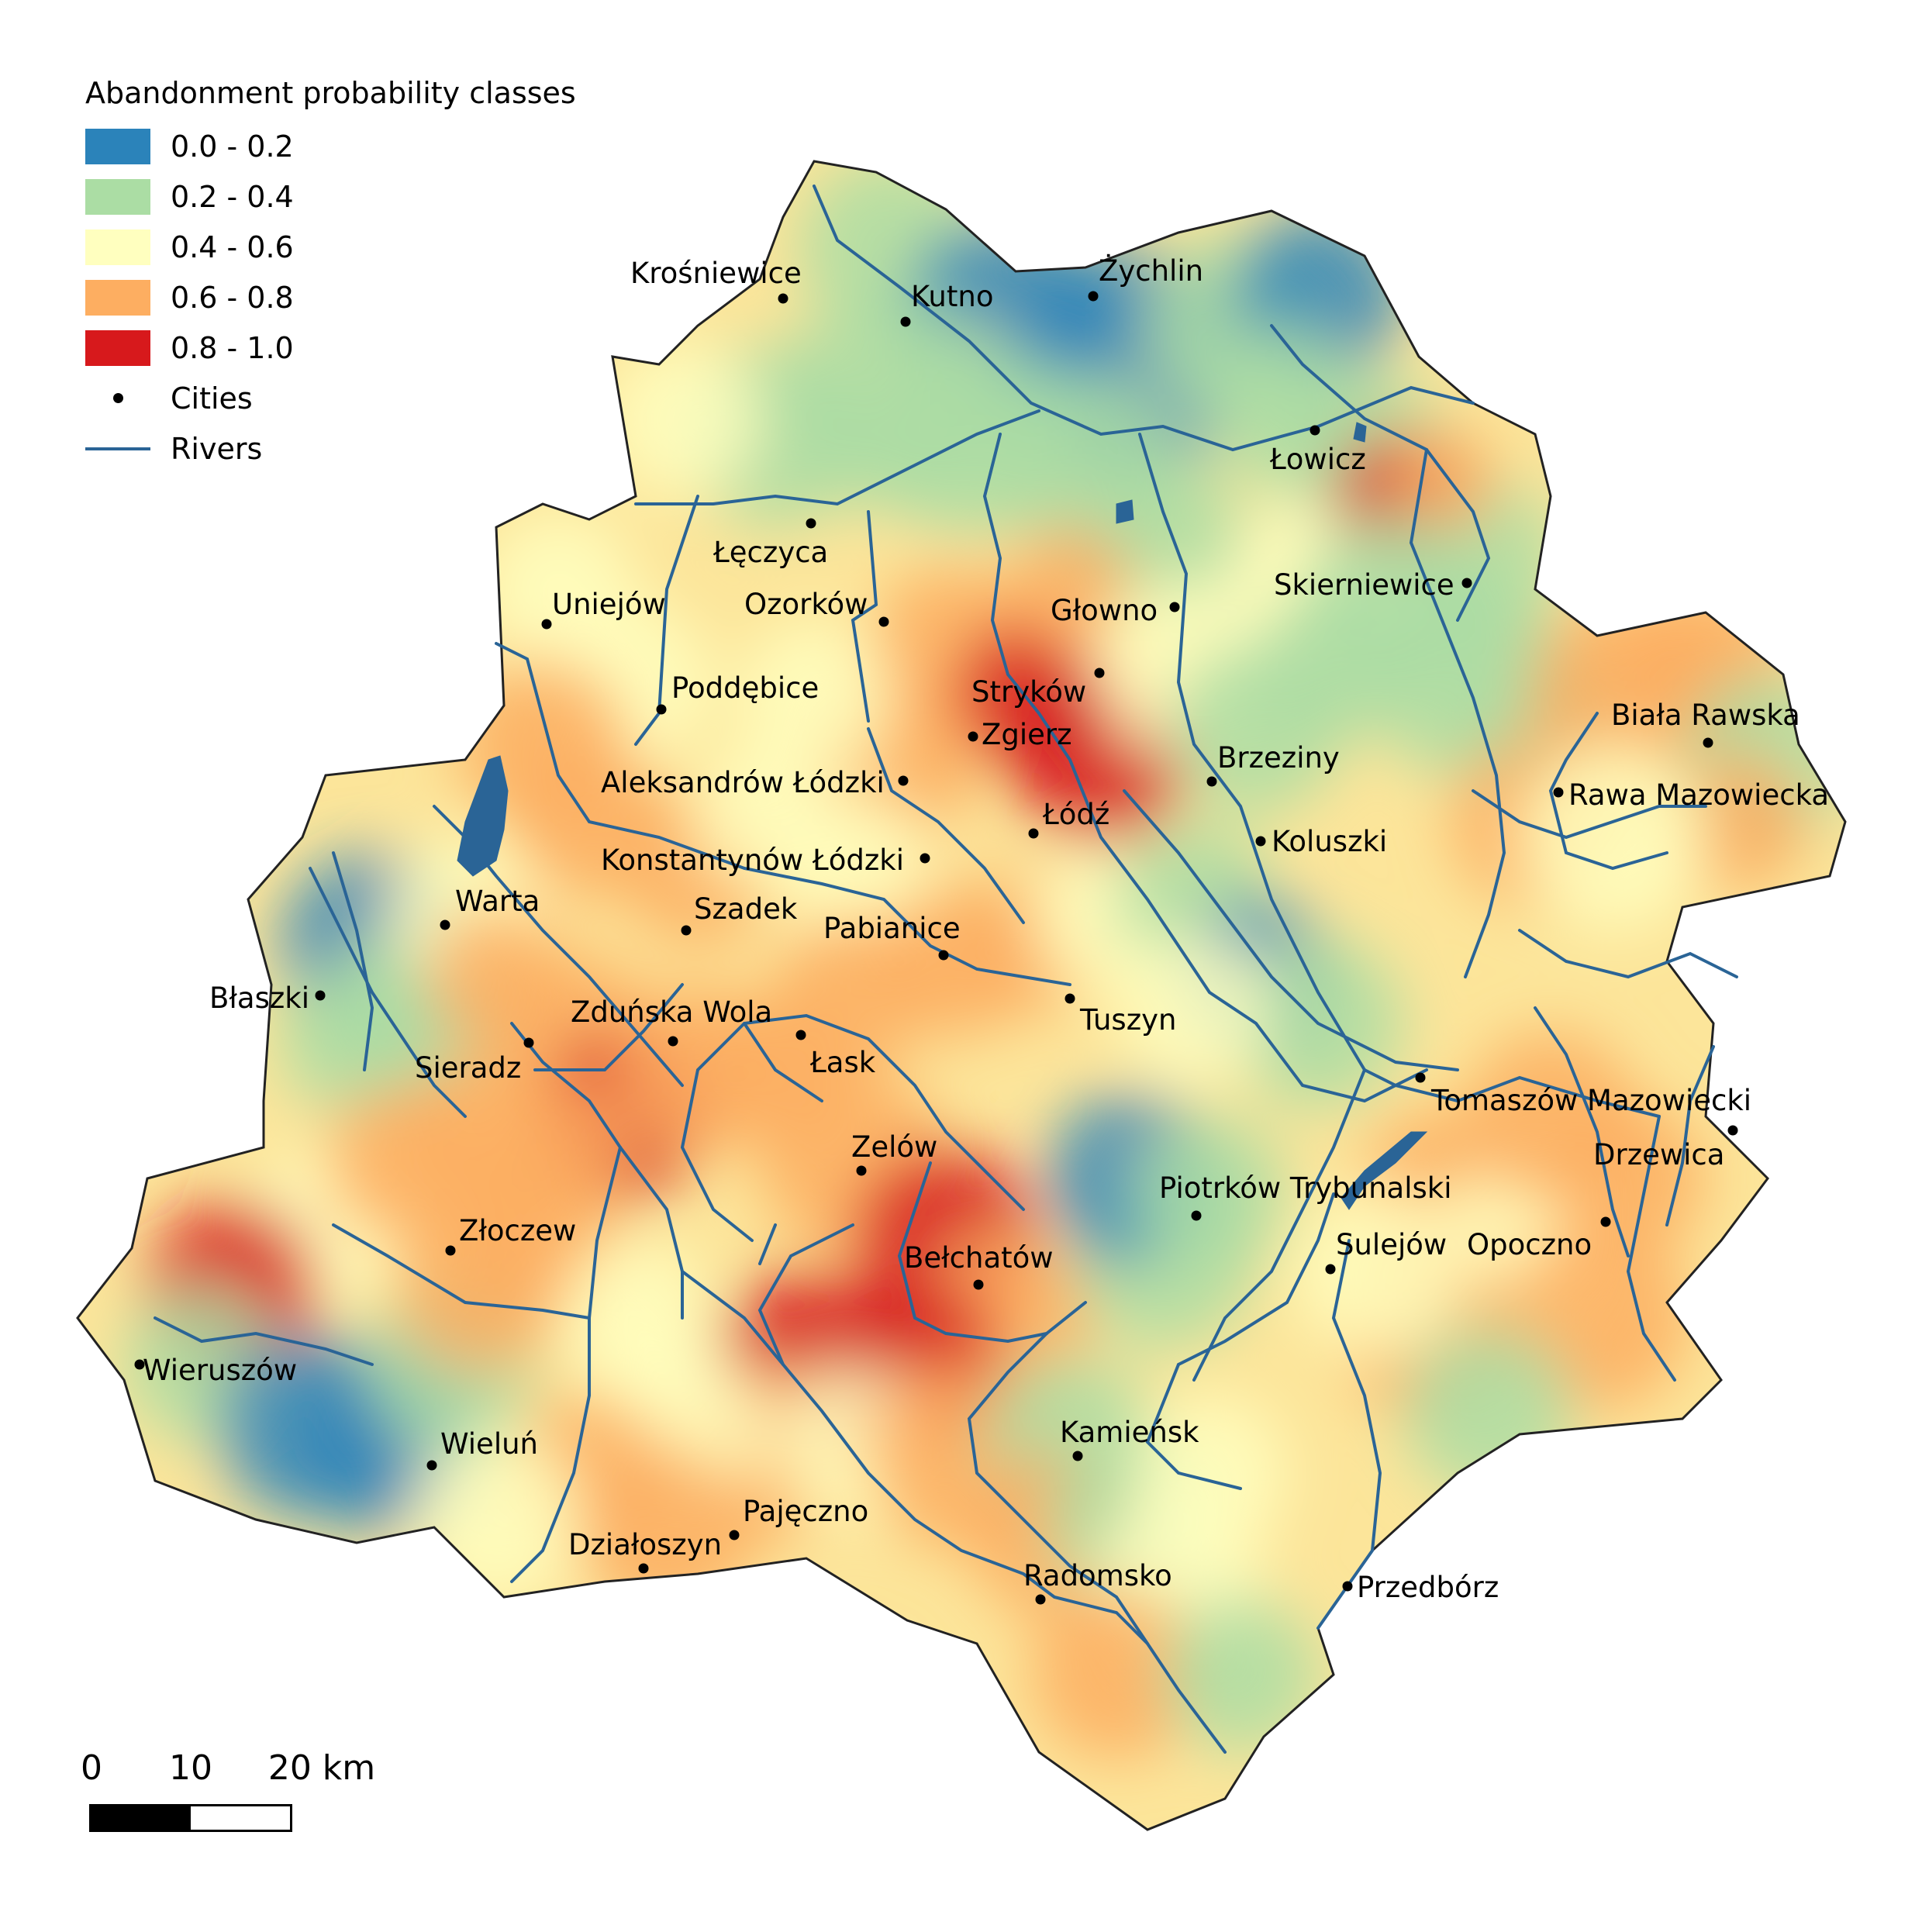 The image size is (1922, 1932). I want to click on city-marker: Tuszyn, so click(1120, 1015).